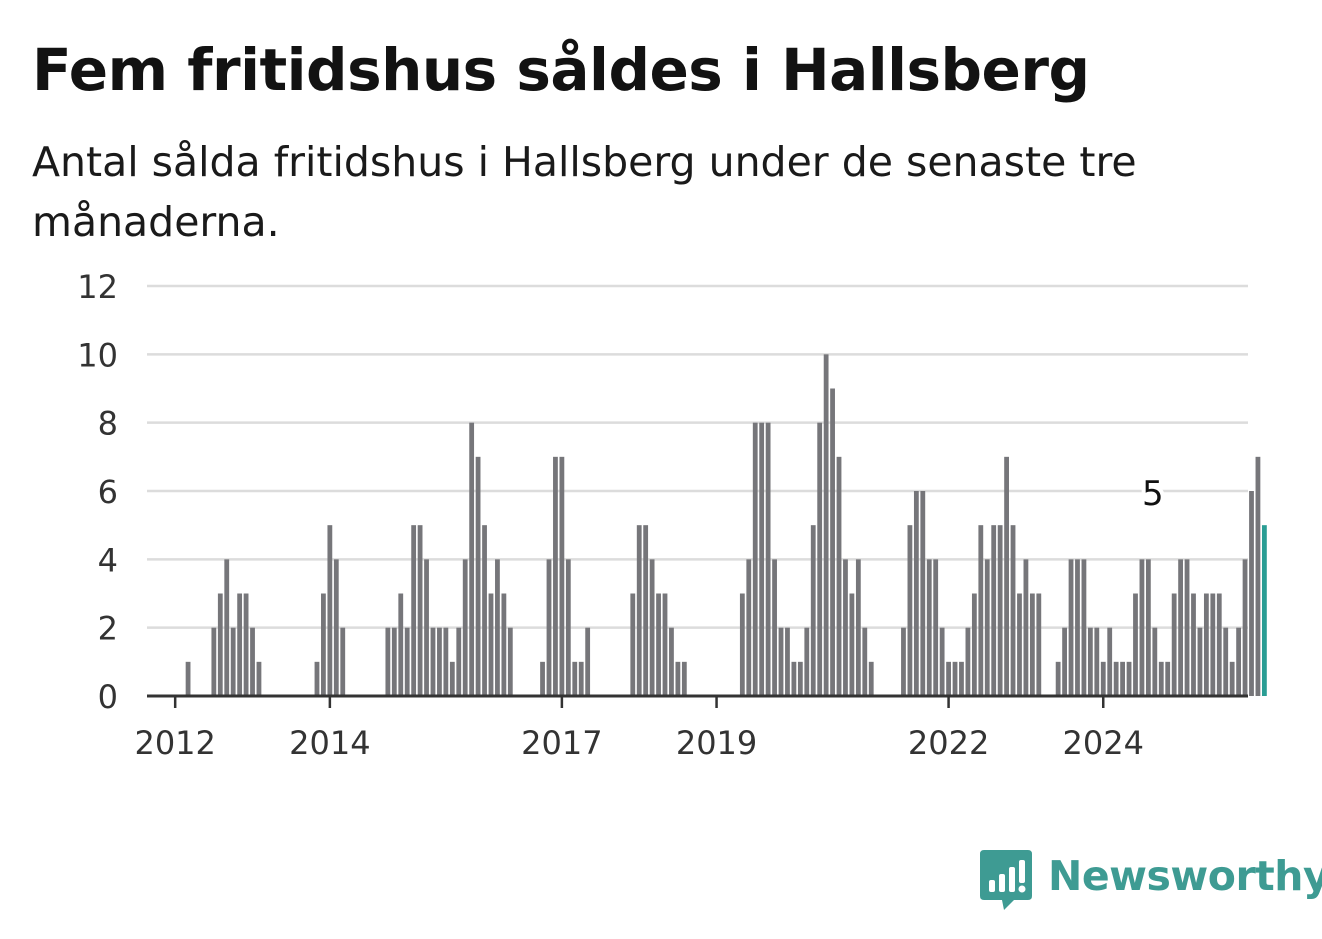  I want to click on data-label-halo: 5, so click(1153, 494).